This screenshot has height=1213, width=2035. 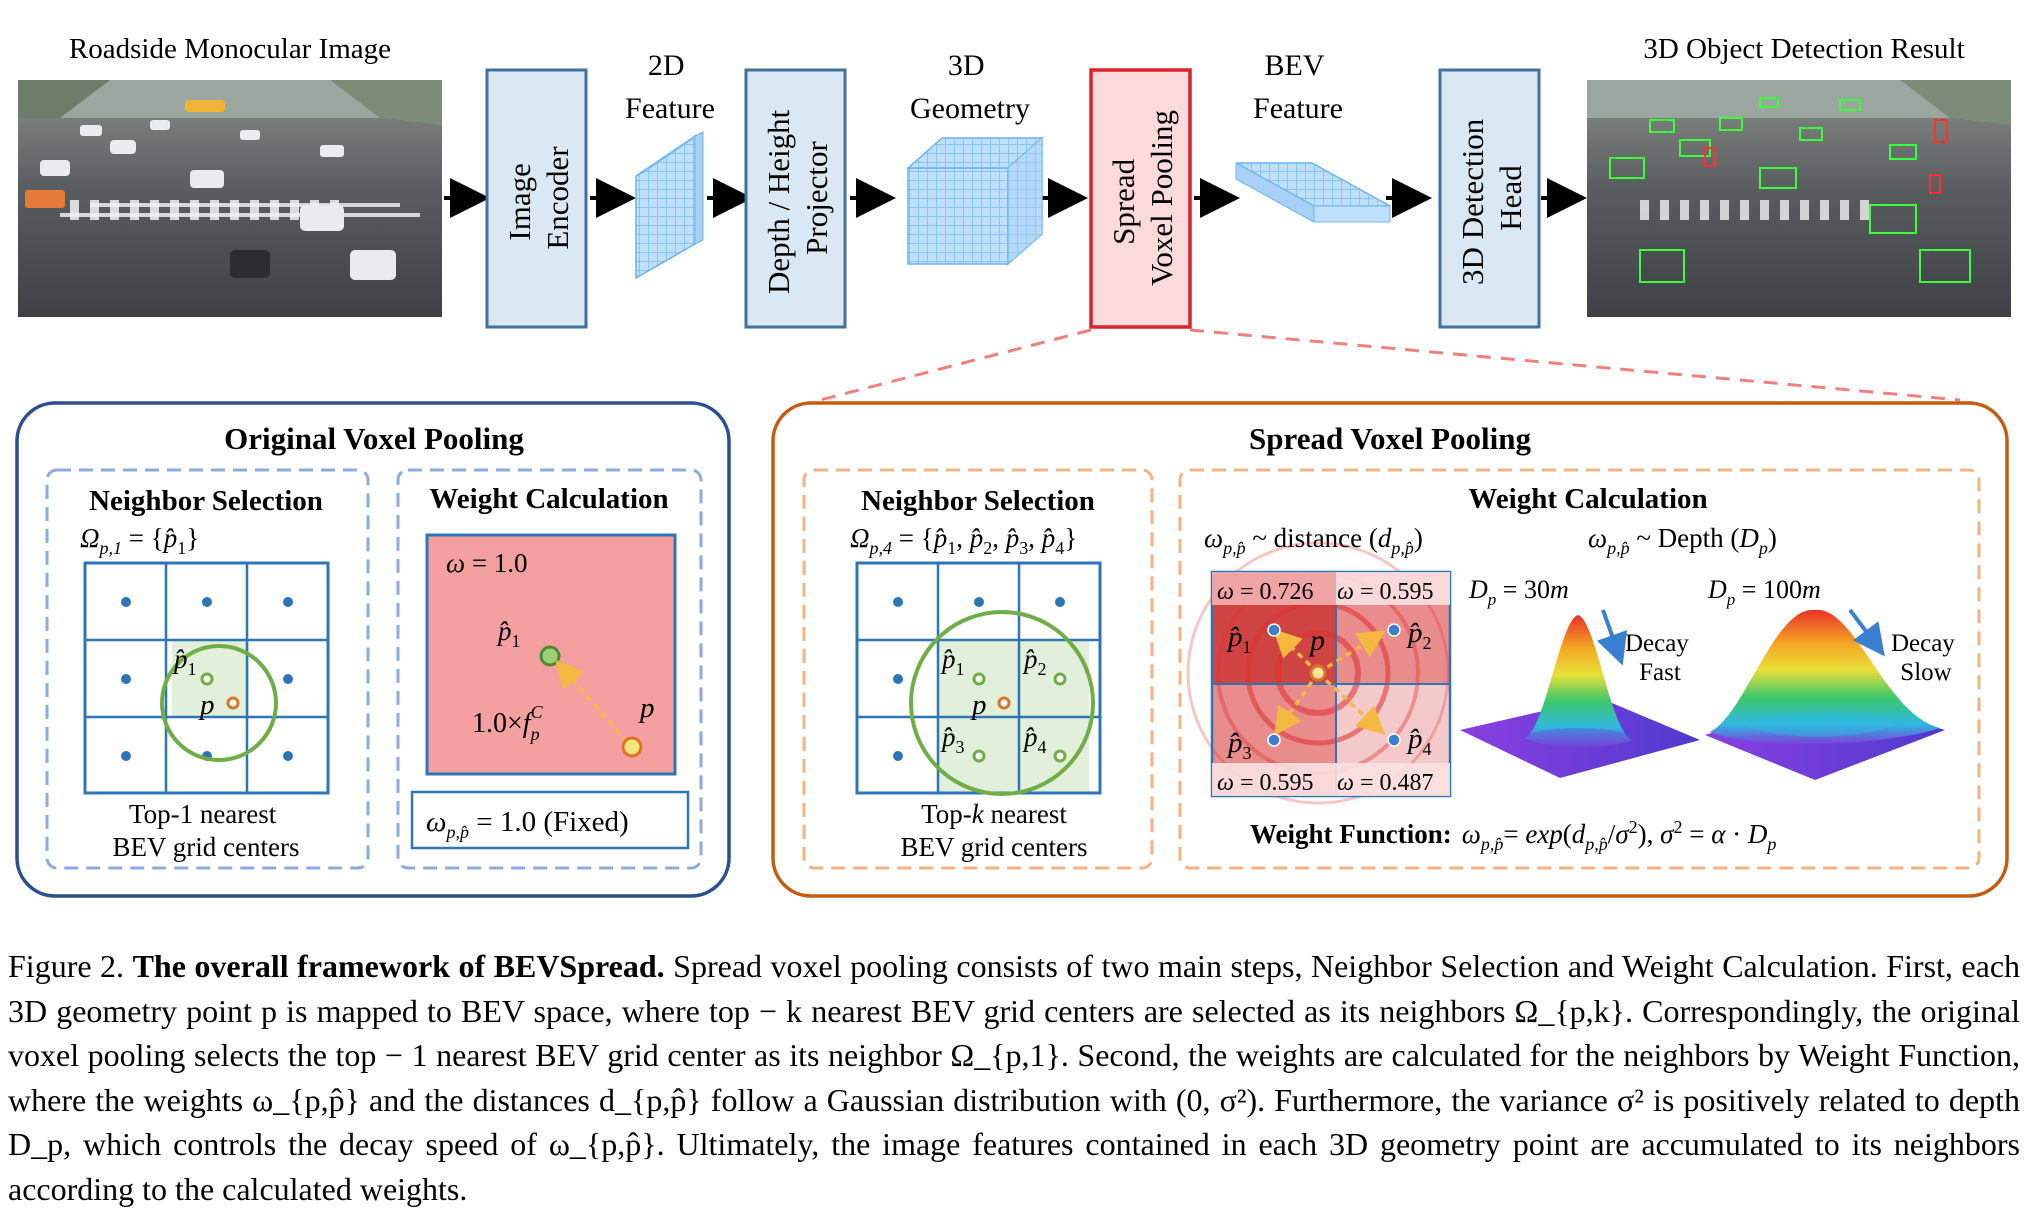 What do you see at coordinates (1580, 676) in the screenshot?
I see `gaussian-surface-near: Dp = 30m Decay Fast` at bounding box center [1580, 676].